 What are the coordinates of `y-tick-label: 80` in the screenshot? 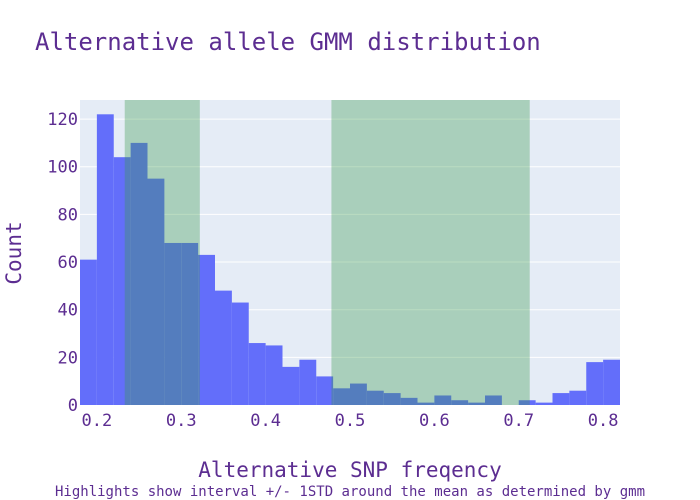 It's located at (68, 215).